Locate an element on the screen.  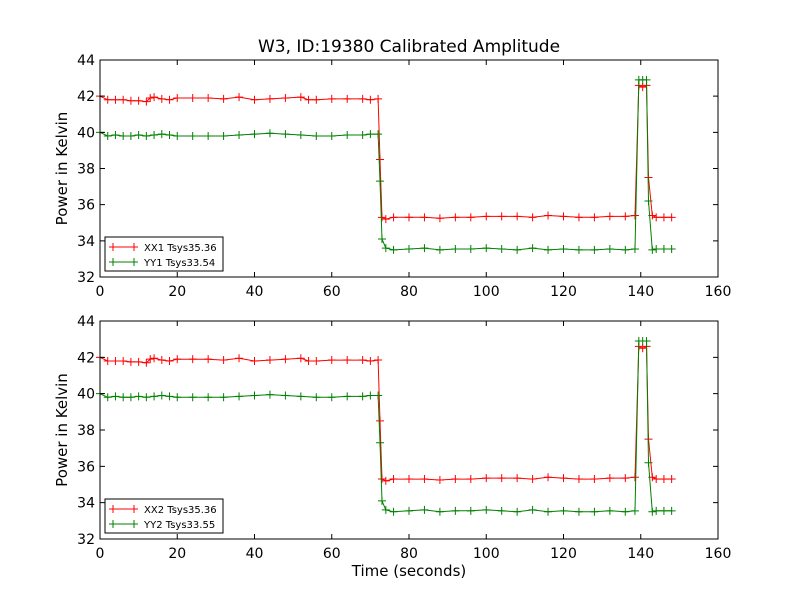
legend-label: YY2 Tsys33.55 is located at coordinates (179, 525).